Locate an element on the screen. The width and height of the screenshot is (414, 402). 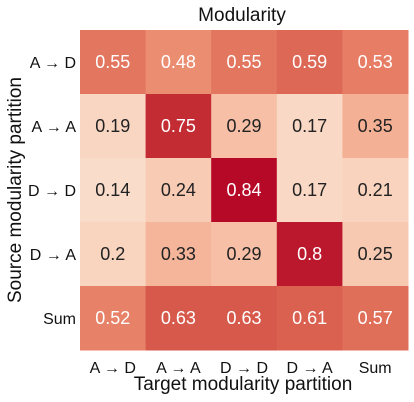
cell-value-label: 0.61 is located at coordinates (309, 318).